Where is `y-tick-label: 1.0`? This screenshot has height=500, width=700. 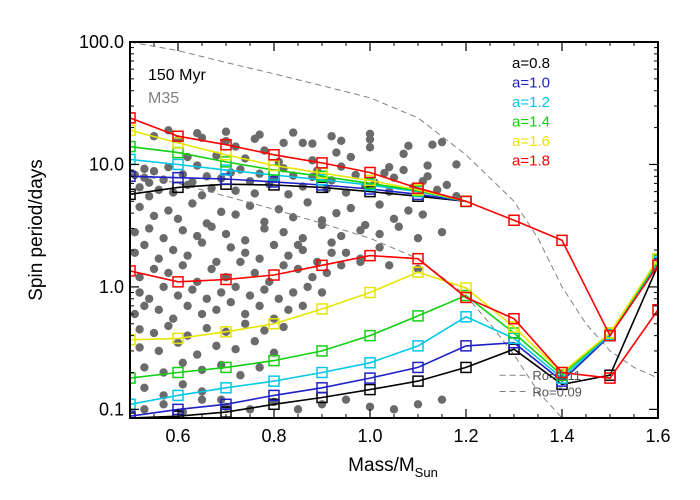
y-tick-label: 1.0 is located at coordinates (111, 287).